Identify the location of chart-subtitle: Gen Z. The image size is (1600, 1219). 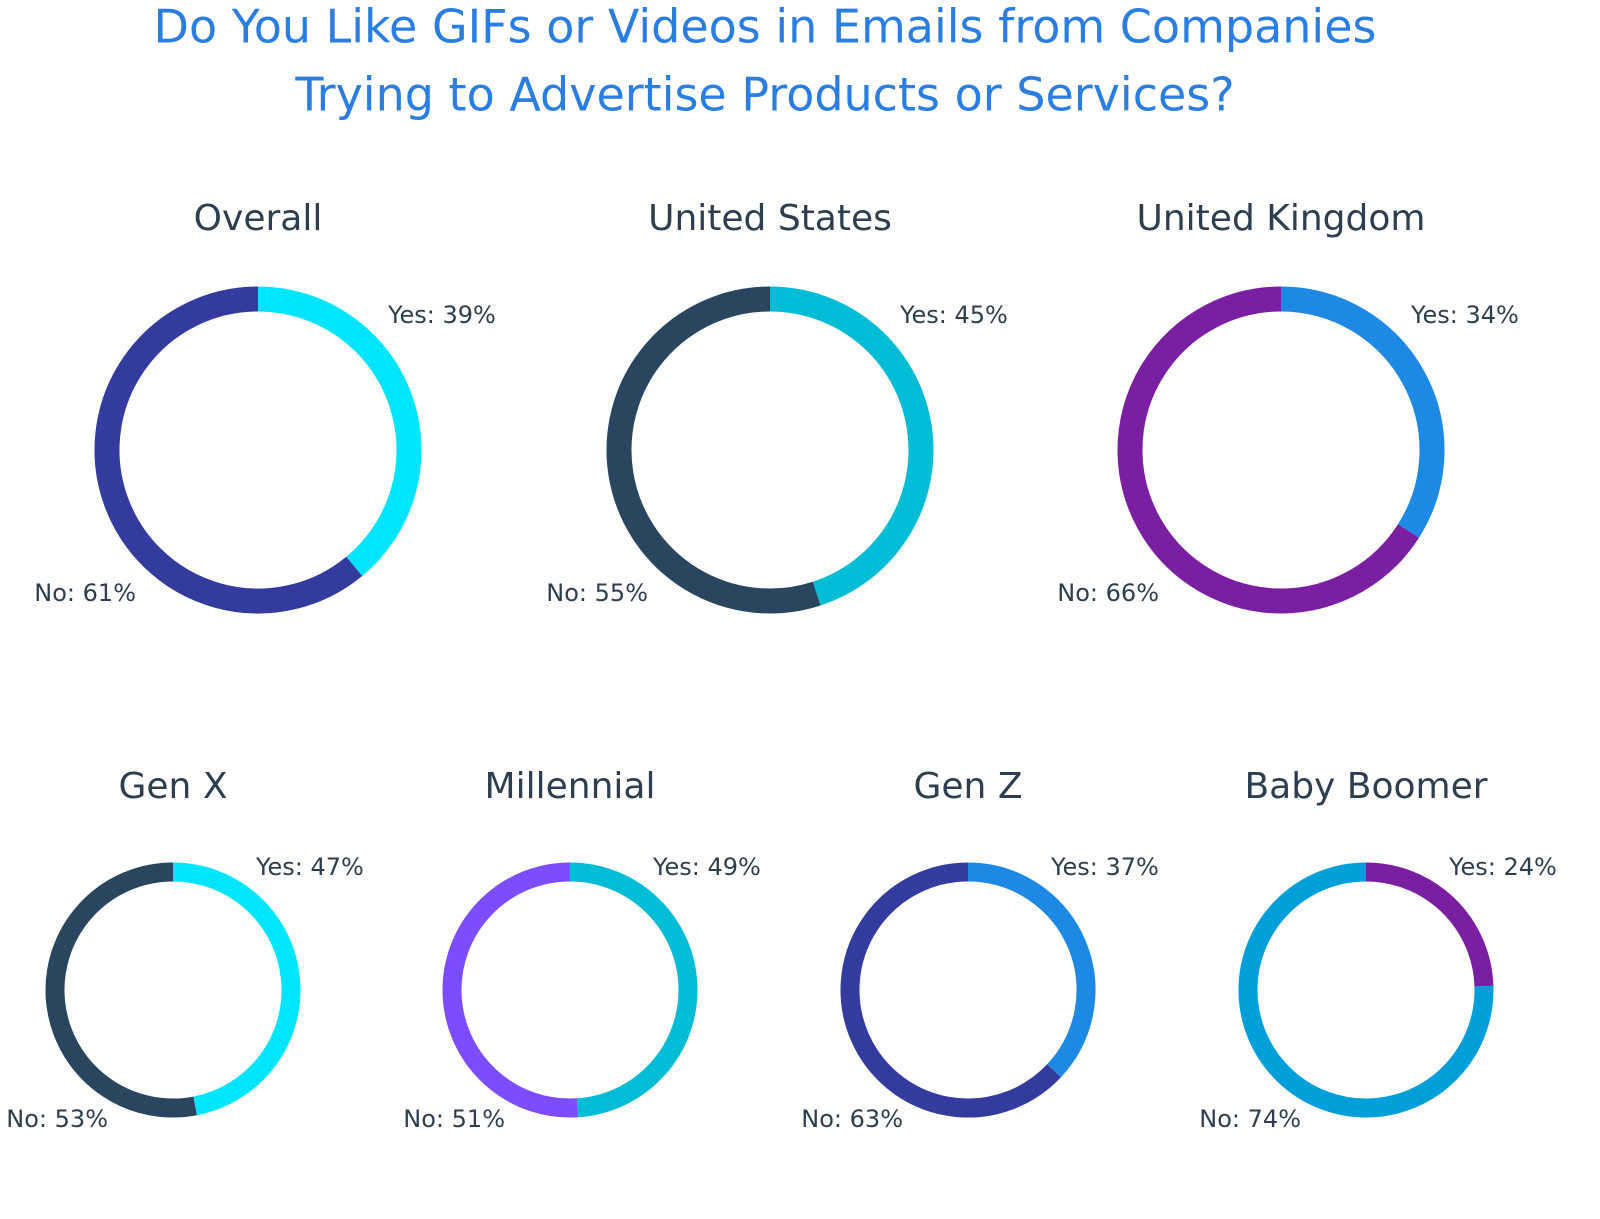
(968, 786).